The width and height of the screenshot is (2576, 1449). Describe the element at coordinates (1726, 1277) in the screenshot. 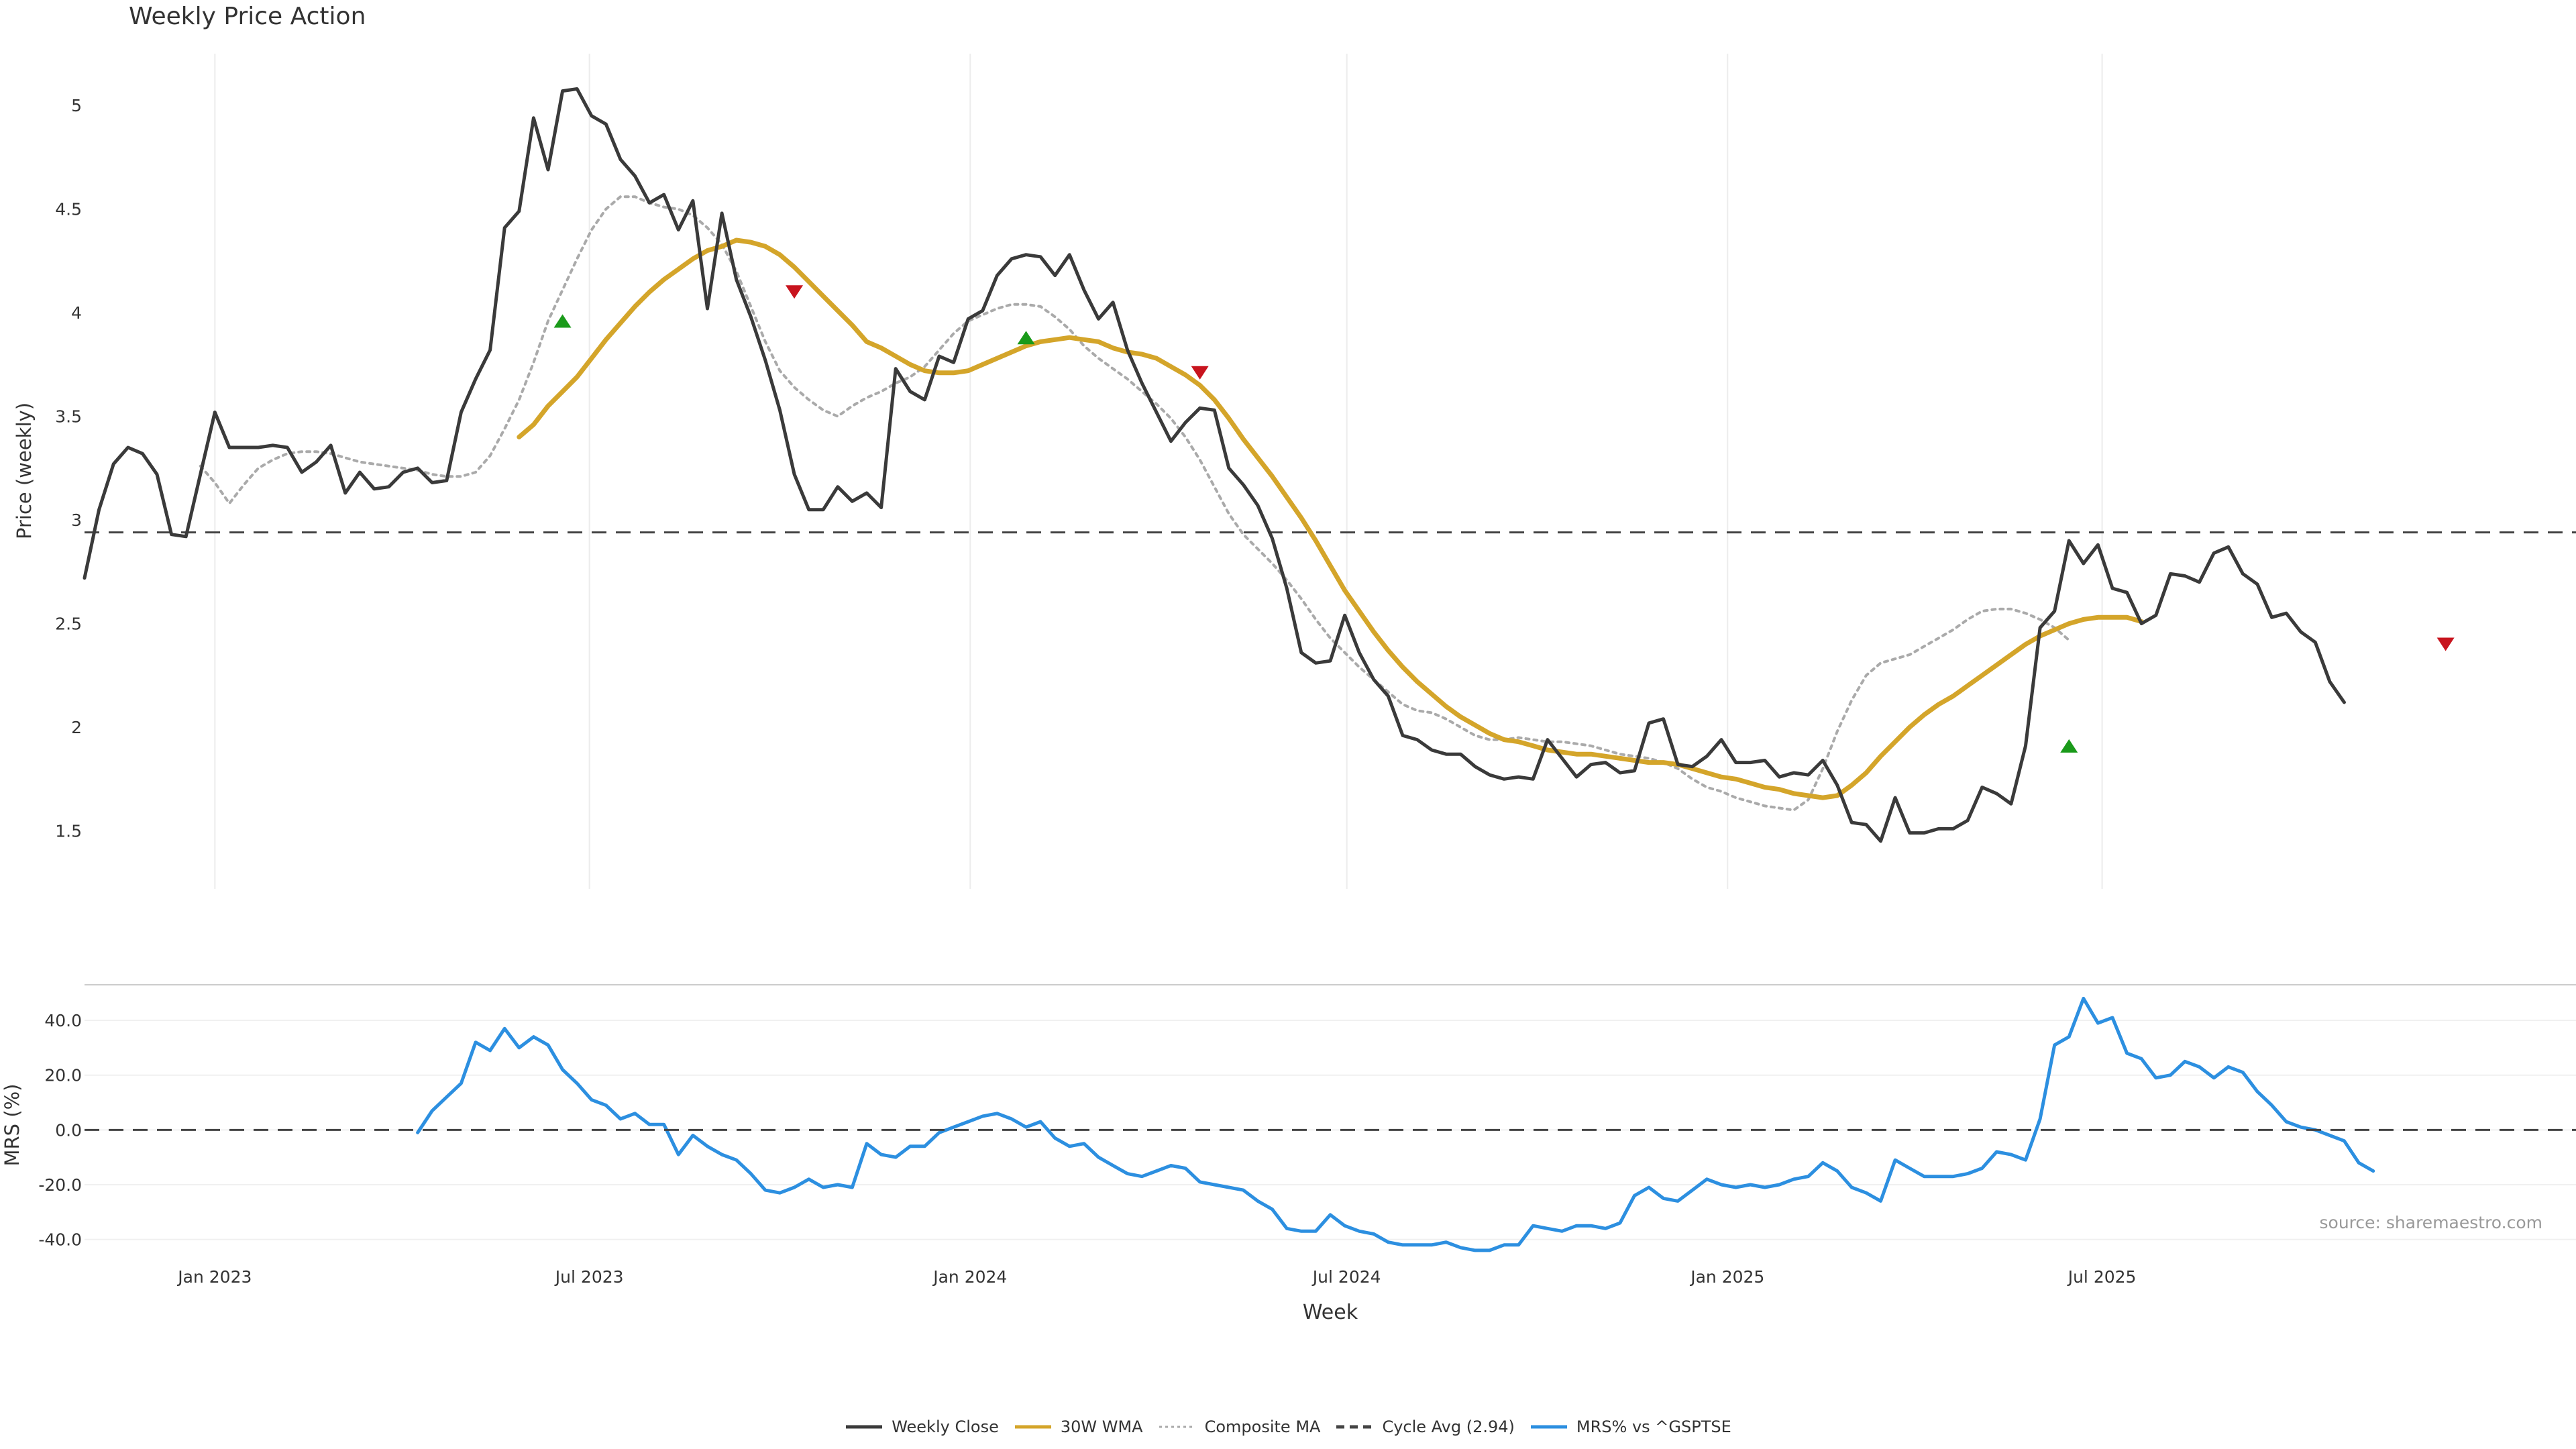

I see `x-tick-label: Jan 2025` at that location.